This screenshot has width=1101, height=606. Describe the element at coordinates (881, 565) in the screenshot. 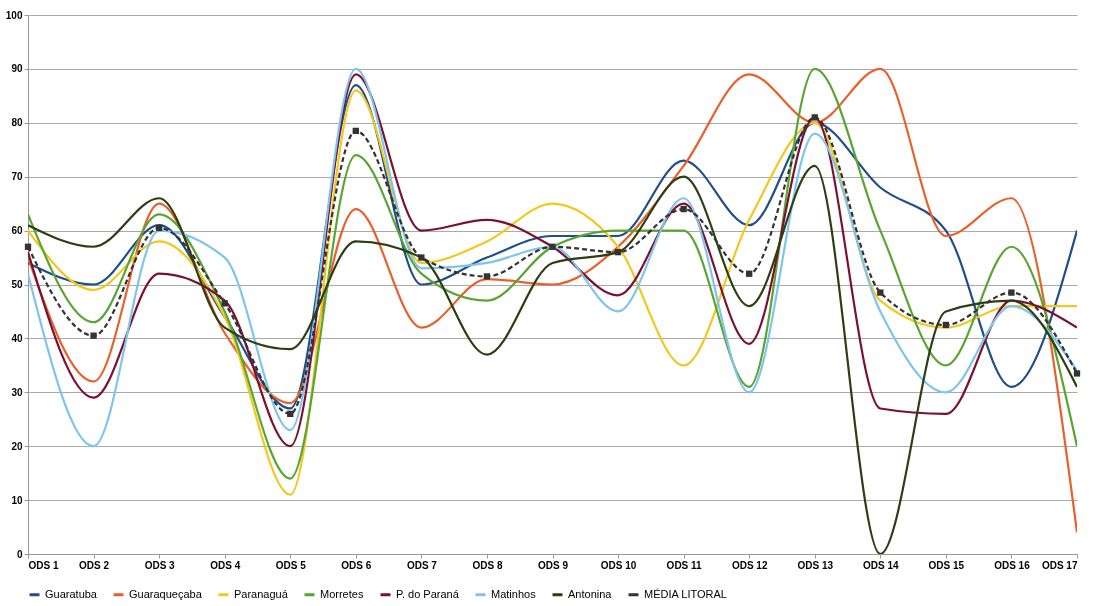

I see `x-tick-label: ODS 14` at that location.